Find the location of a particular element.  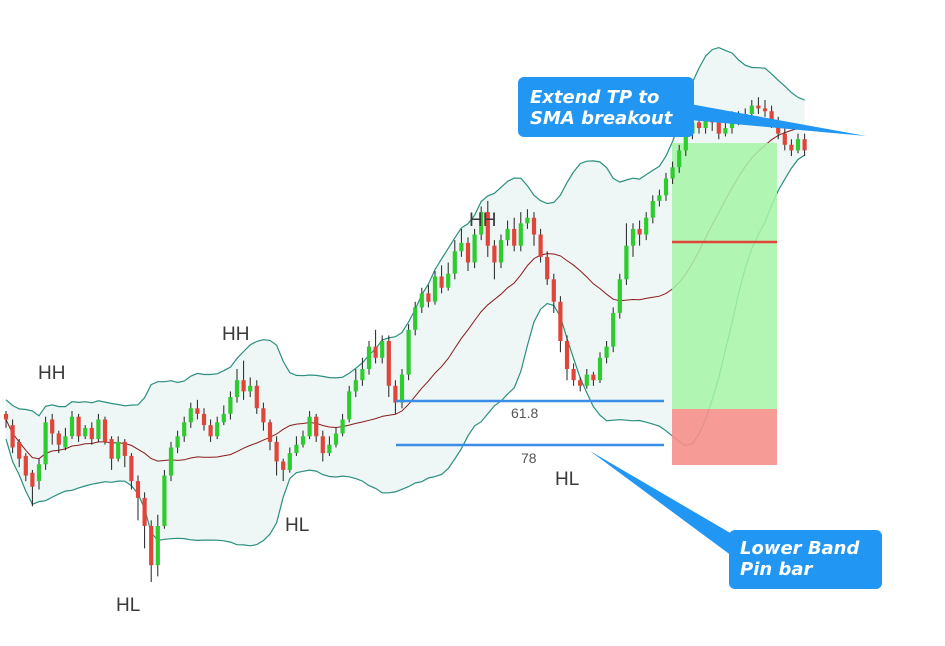

hh-label-3: HH is located at coordinates (482, 220).